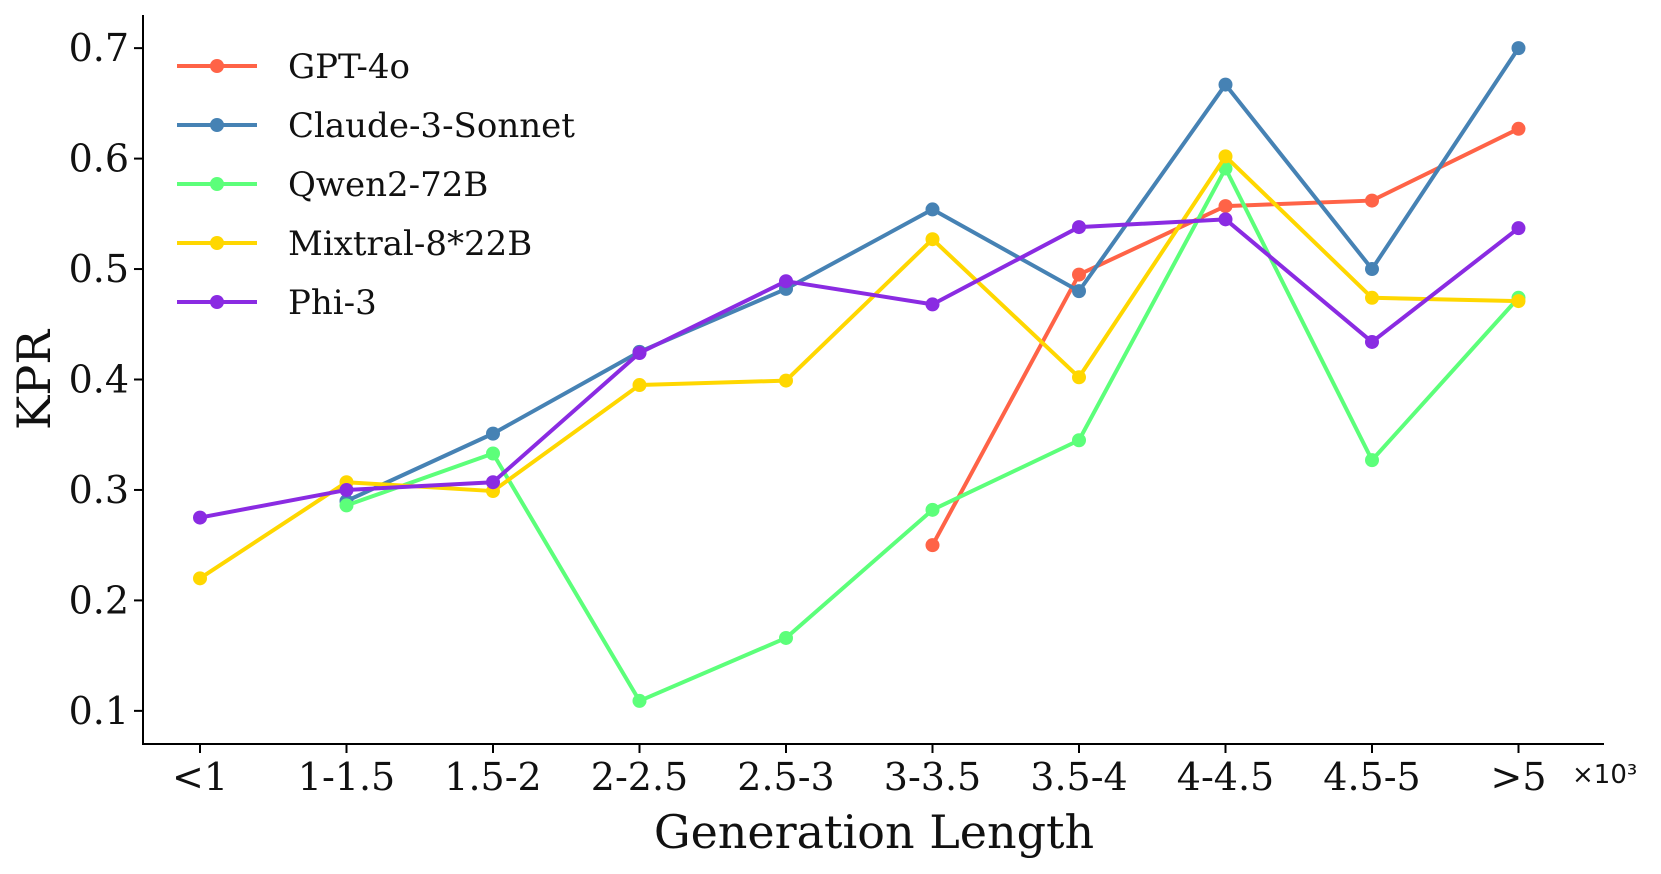 This screenshot has height=874, width=1661. I want to click on y-tick-label: 0.5, so click(99, 269).